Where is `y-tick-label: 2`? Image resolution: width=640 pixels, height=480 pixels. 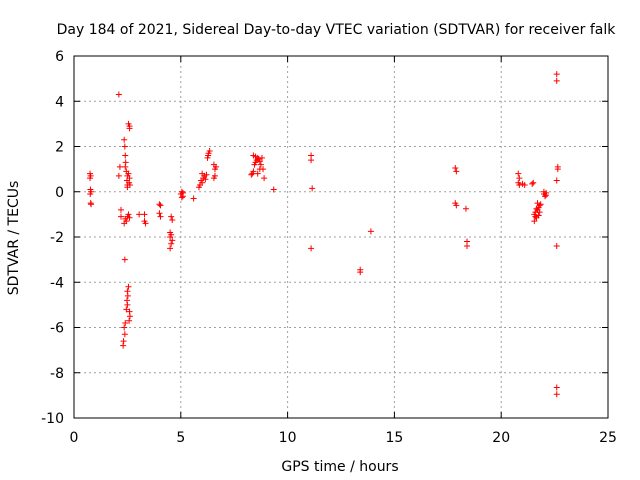
y-tick-label: 2 is located at coordinates (59, 148).